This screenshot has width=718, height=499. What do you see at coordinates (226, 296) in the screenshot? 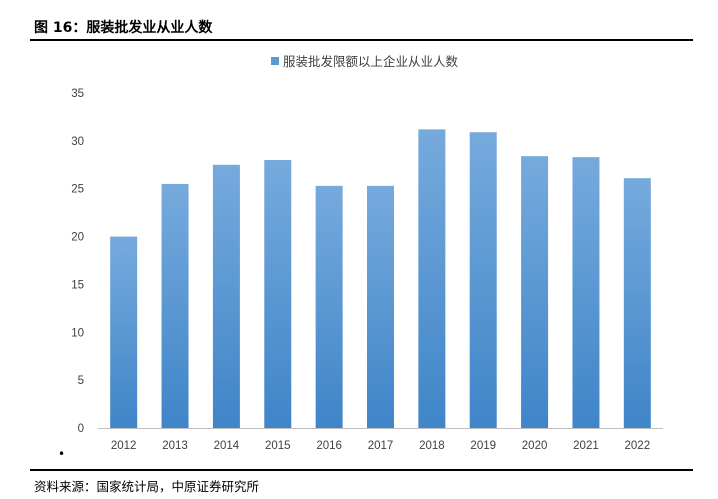
I see `bar-2014` at bounding box center [226, 296].